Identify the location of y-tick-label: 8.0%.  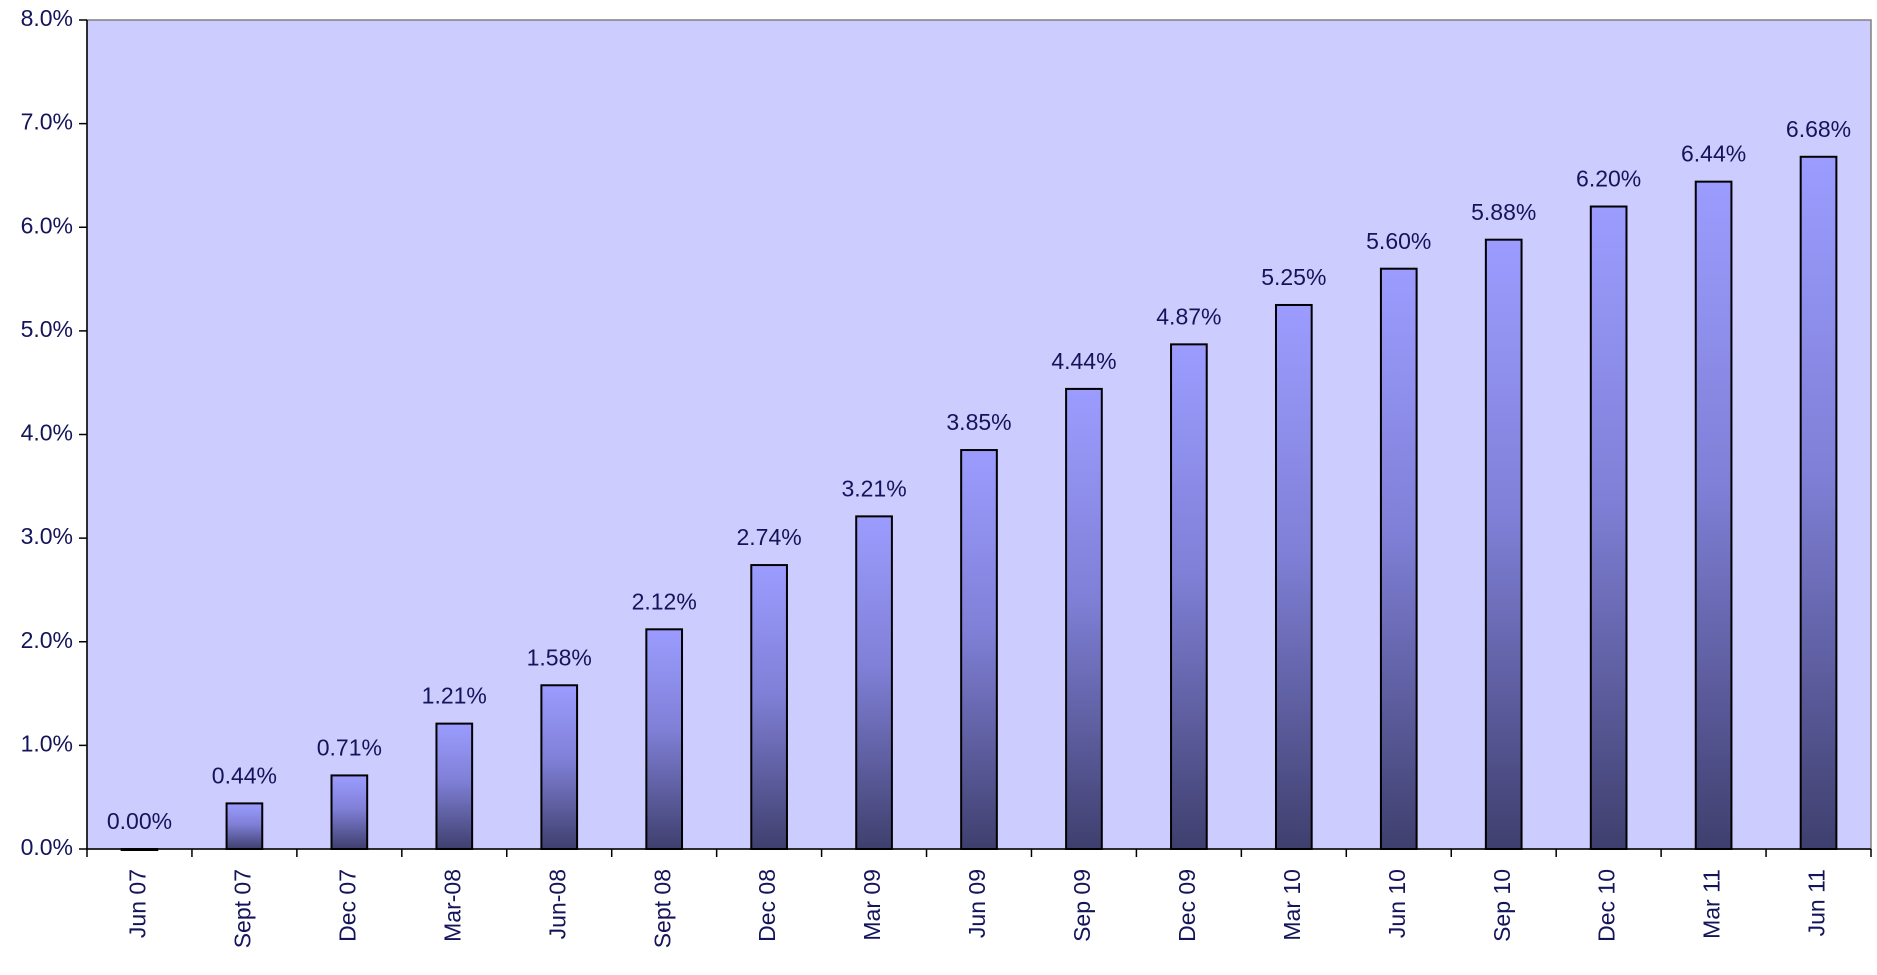
(47, 18).